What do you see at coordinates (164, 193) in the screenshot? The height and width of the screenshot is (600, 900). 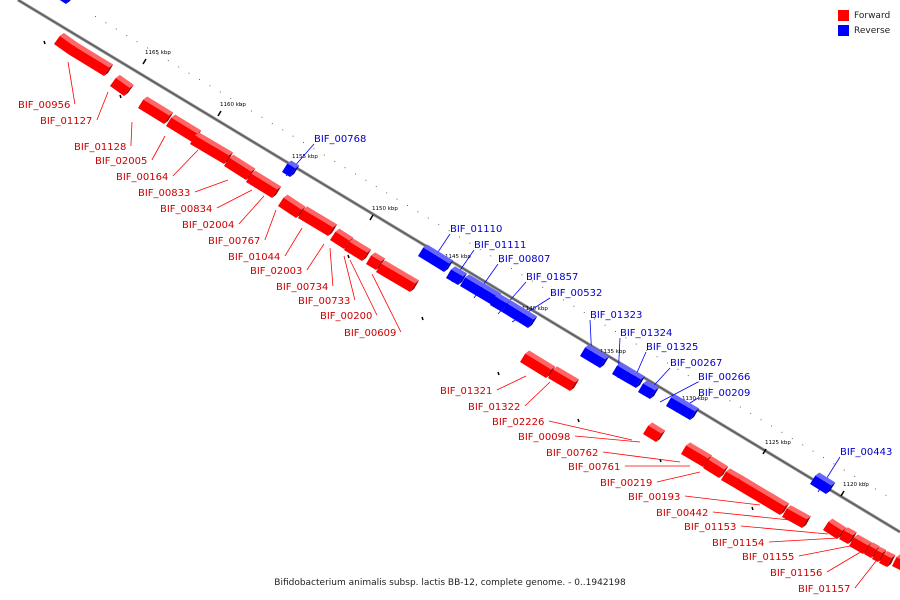 I see `forward-gene-label: BIF_00833` at bounding box center [164, 193].